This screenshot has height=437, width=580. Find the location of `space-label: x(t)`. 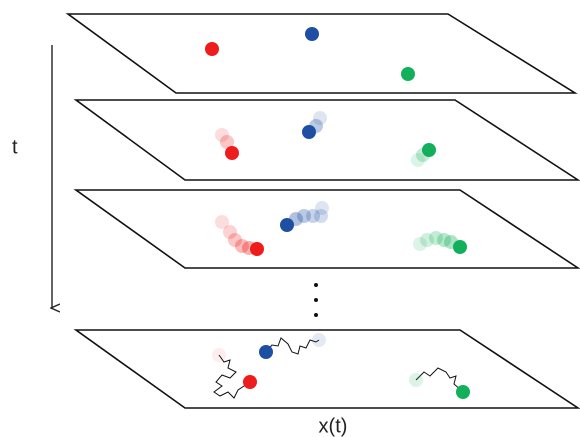

space-label: x(t) is located at coordinates (333, 426).